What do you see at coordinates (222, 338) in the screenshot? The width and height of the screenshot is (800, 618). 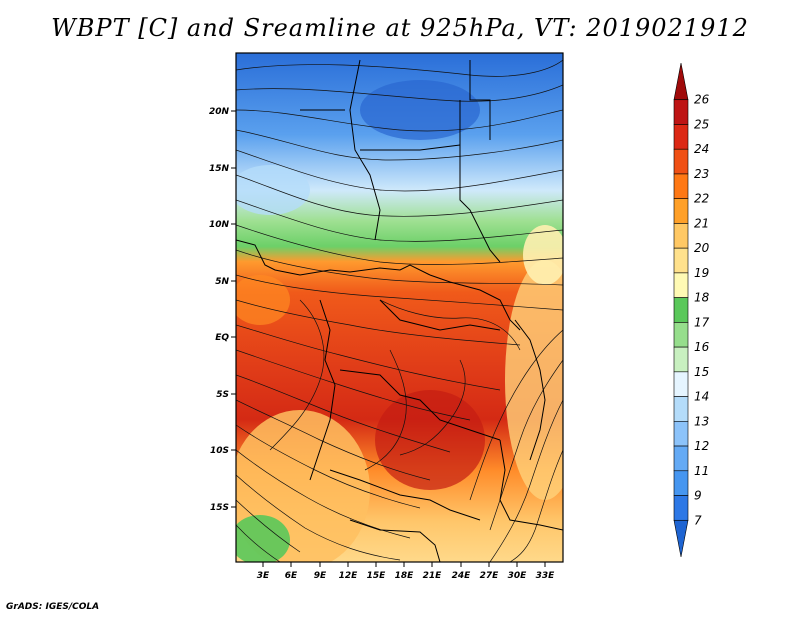 I see `lat-tick-label: EQ` at bounding box center [222, 338].